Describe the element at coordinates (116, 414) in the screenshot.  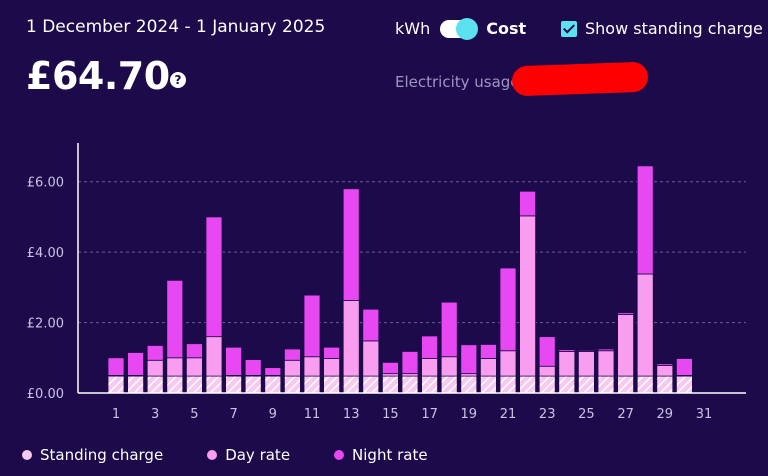
I see `x-tick-label: 1` at that location.